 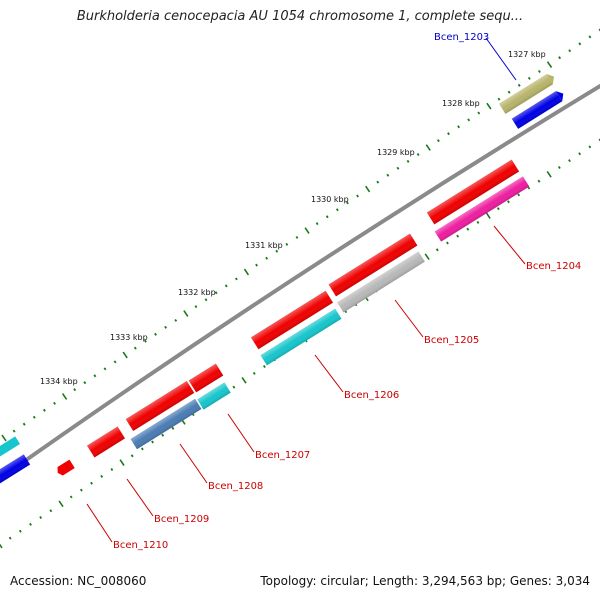 What do you see at coordinates (197, 292) in the screenshot?
I see `kbp-label-1332: 1332 kbp` at bounding box center [197, 292].